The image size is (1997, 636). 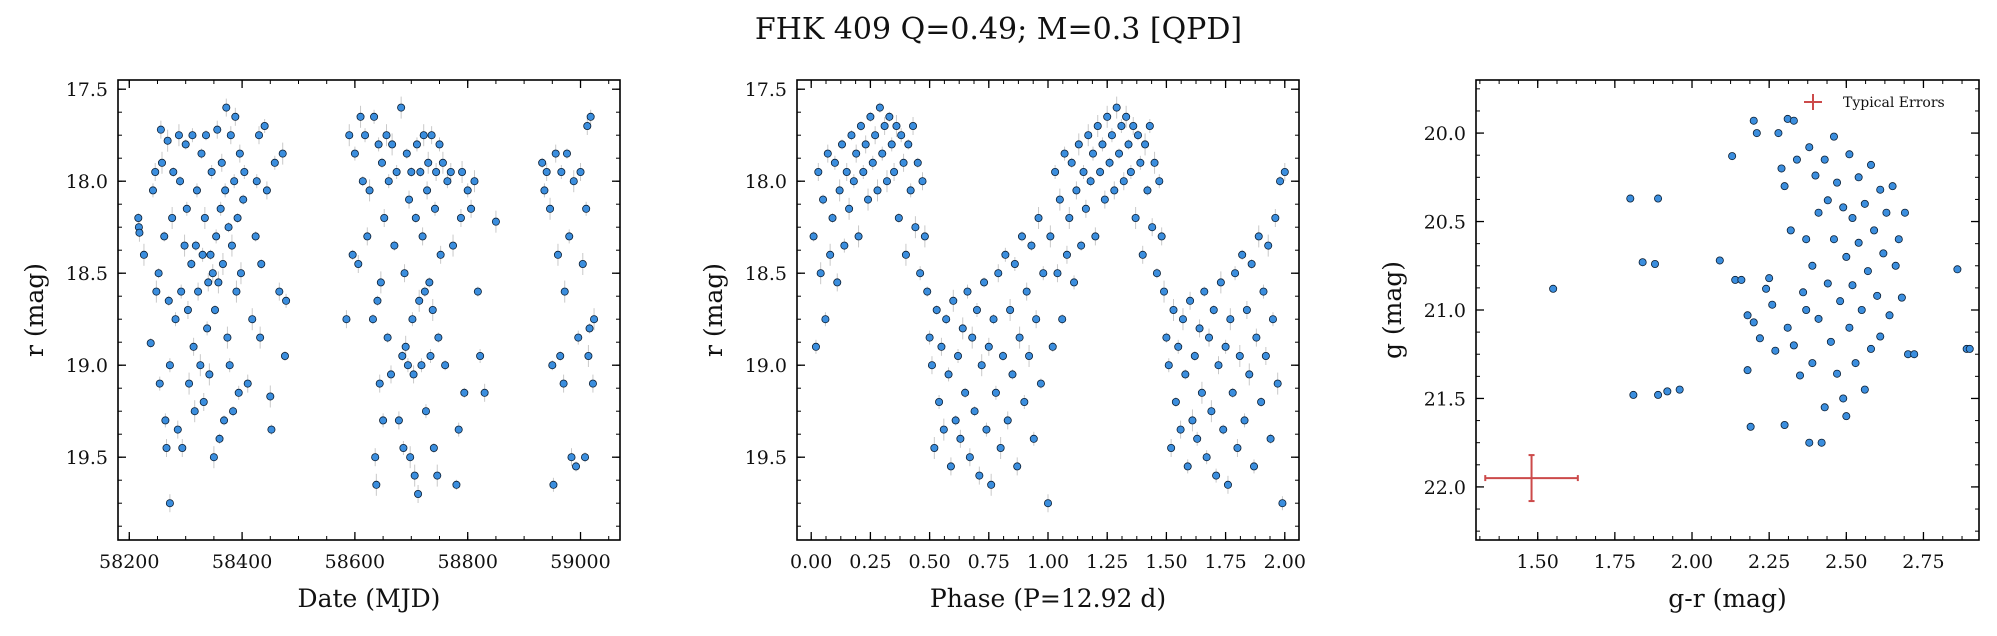 I want to click on data-point: 2.61, 20.32, so click(x=1880, y=189).